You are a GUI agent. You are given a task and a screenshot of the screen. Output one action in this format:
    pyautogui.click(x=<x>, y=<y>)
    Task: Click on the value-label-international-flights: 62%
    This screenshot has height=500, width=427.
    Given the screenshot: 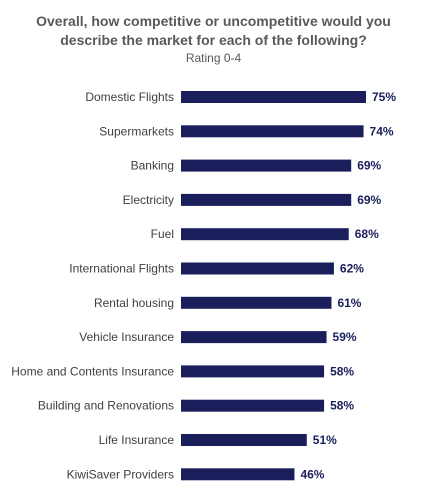 What is the action you would take?
    pyautogui.click(x=352, y=269)
    